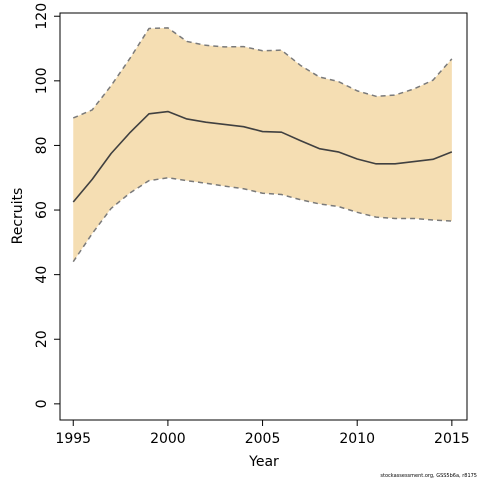 The image size is (480, 480). Describe the element at coordinates (452, 439) in the screenshot. I see `x-tick-label: 2015` at that location.